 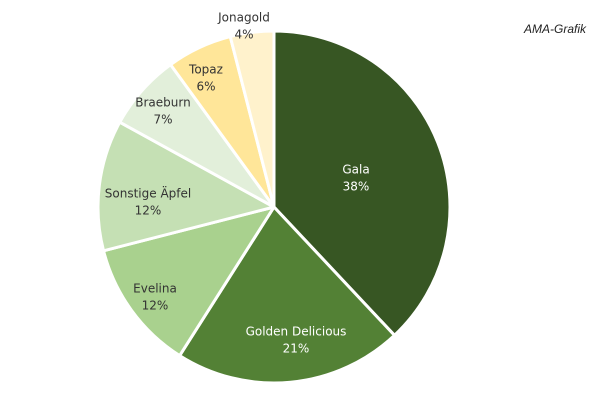 I want to click on slice-value-golden-delicious: 21%, so click(x=296, y=349).